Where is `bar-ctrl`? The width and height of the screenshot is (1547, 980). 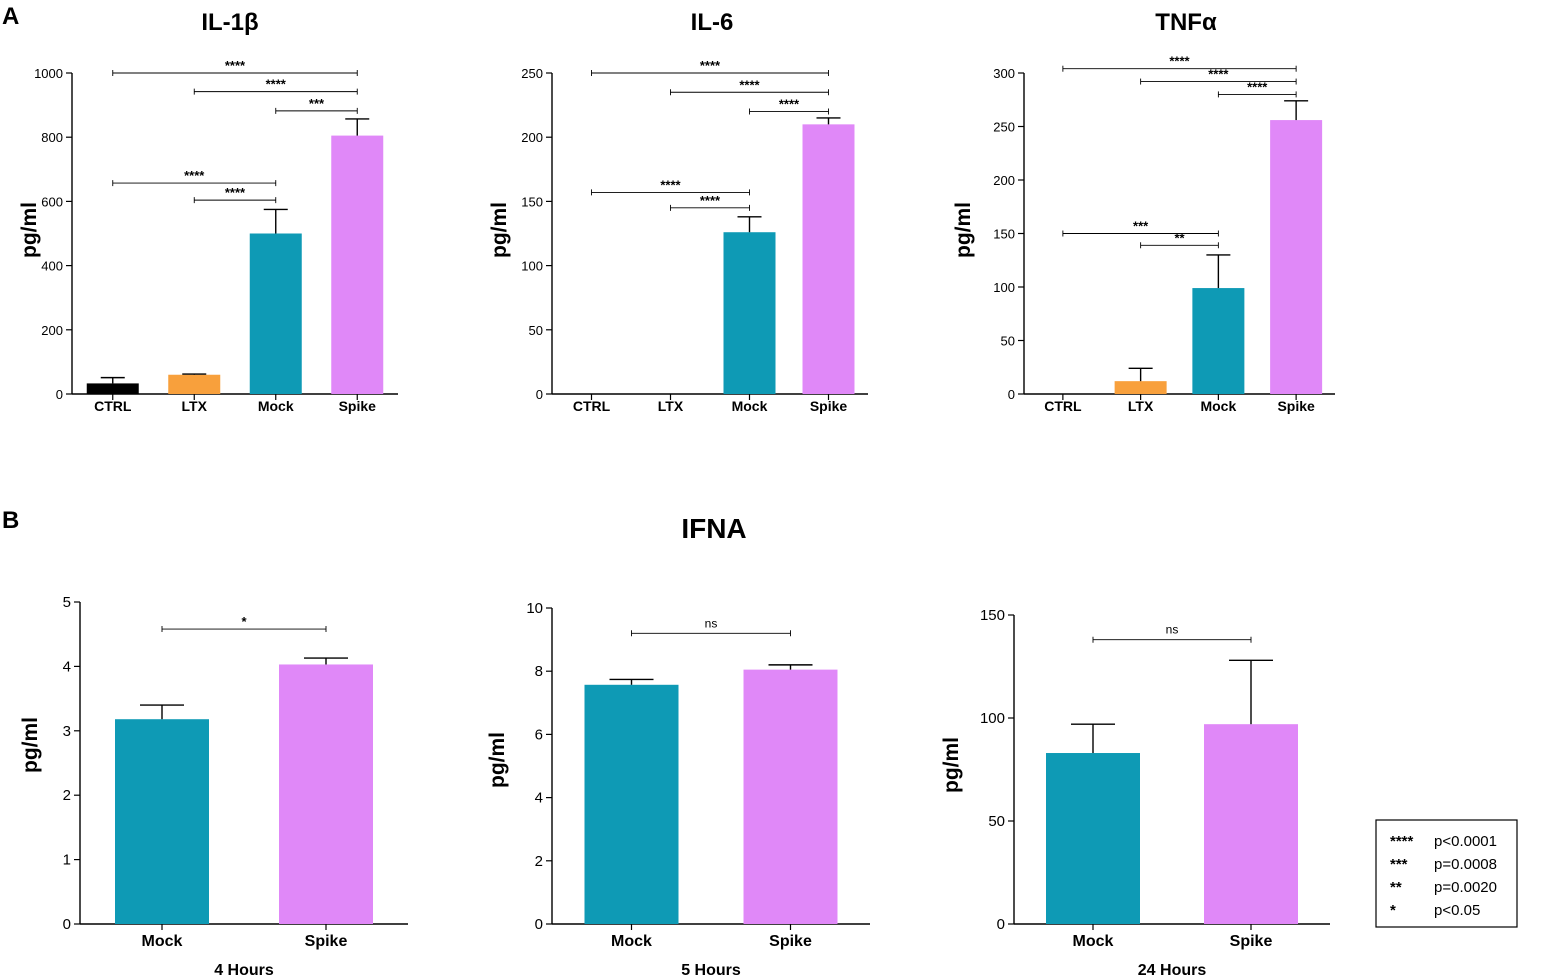 bar-ctrl is located at coordinates (112, 388).